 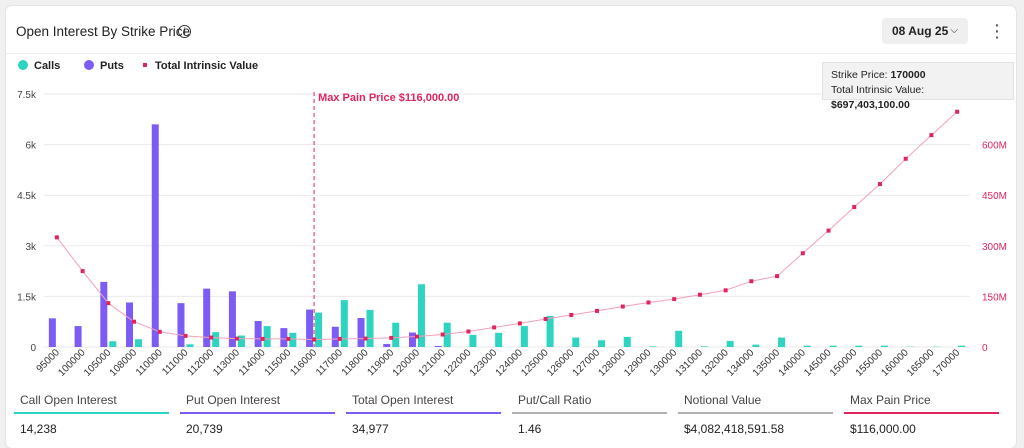 What do you see at coordinates (994, 297) in the screenshot?
I see `y-right-tick-label: 150M` at bounding box center [994, 297].